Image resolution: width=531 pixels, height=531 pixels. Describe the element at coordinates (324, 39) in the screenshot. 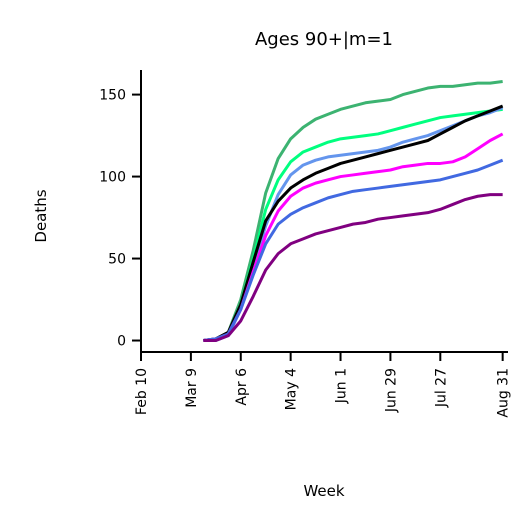

I see `chart-title: Ages 90+|m=1` at that location.